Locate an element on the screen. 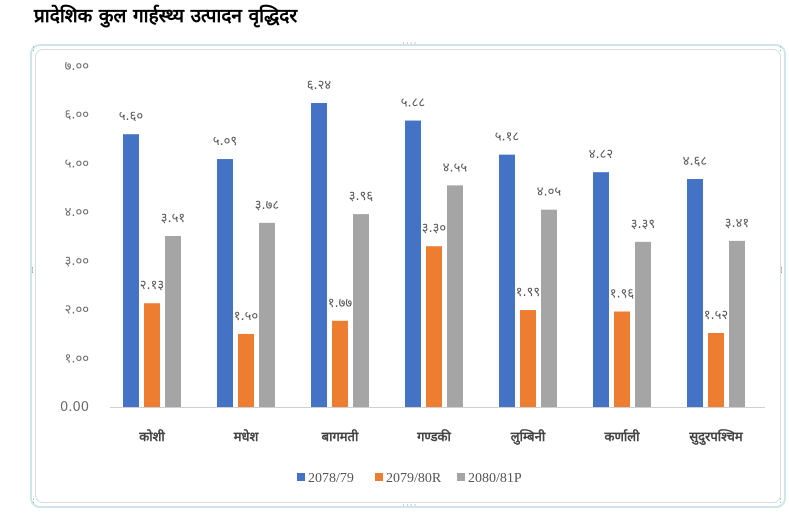 Image resolution: width=789 pixels, height=520 pixels. y-tick-label: १.०० is located at coordinates (77, 358).